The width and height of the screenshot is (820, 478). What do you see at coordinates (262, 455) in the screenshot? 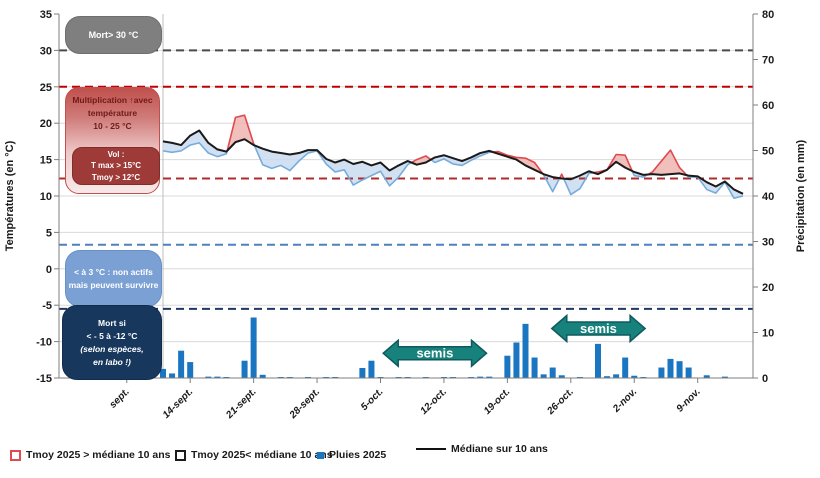
I see `legend-label-tmoy-below: Tmoy 2025< médiane 10 ans` at bounding box center [262, 455].